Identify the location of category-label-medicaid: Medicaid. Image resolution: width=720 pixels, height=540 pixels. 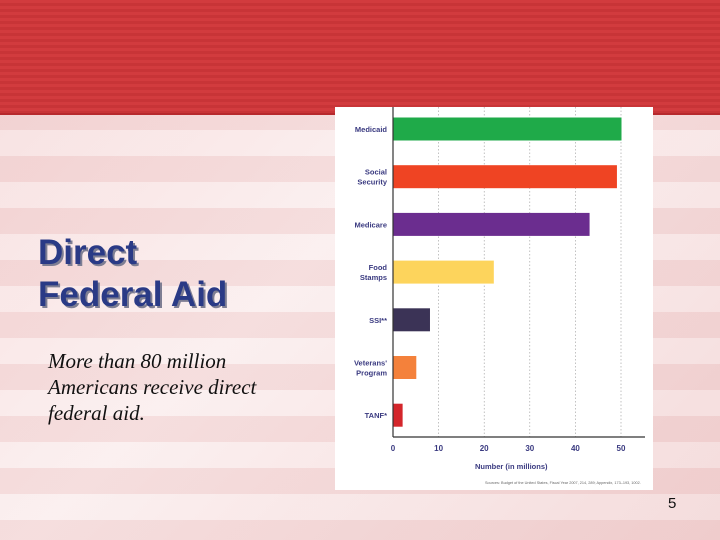
(371, 129).